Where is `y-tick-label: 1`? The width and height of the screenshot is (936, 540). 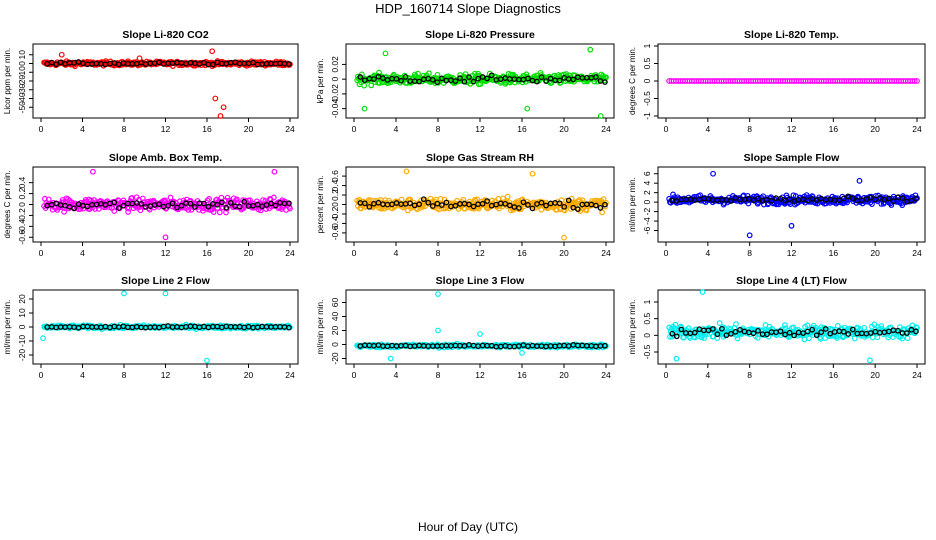 y-tick-label: 1 is located at coordinates (647, 45).